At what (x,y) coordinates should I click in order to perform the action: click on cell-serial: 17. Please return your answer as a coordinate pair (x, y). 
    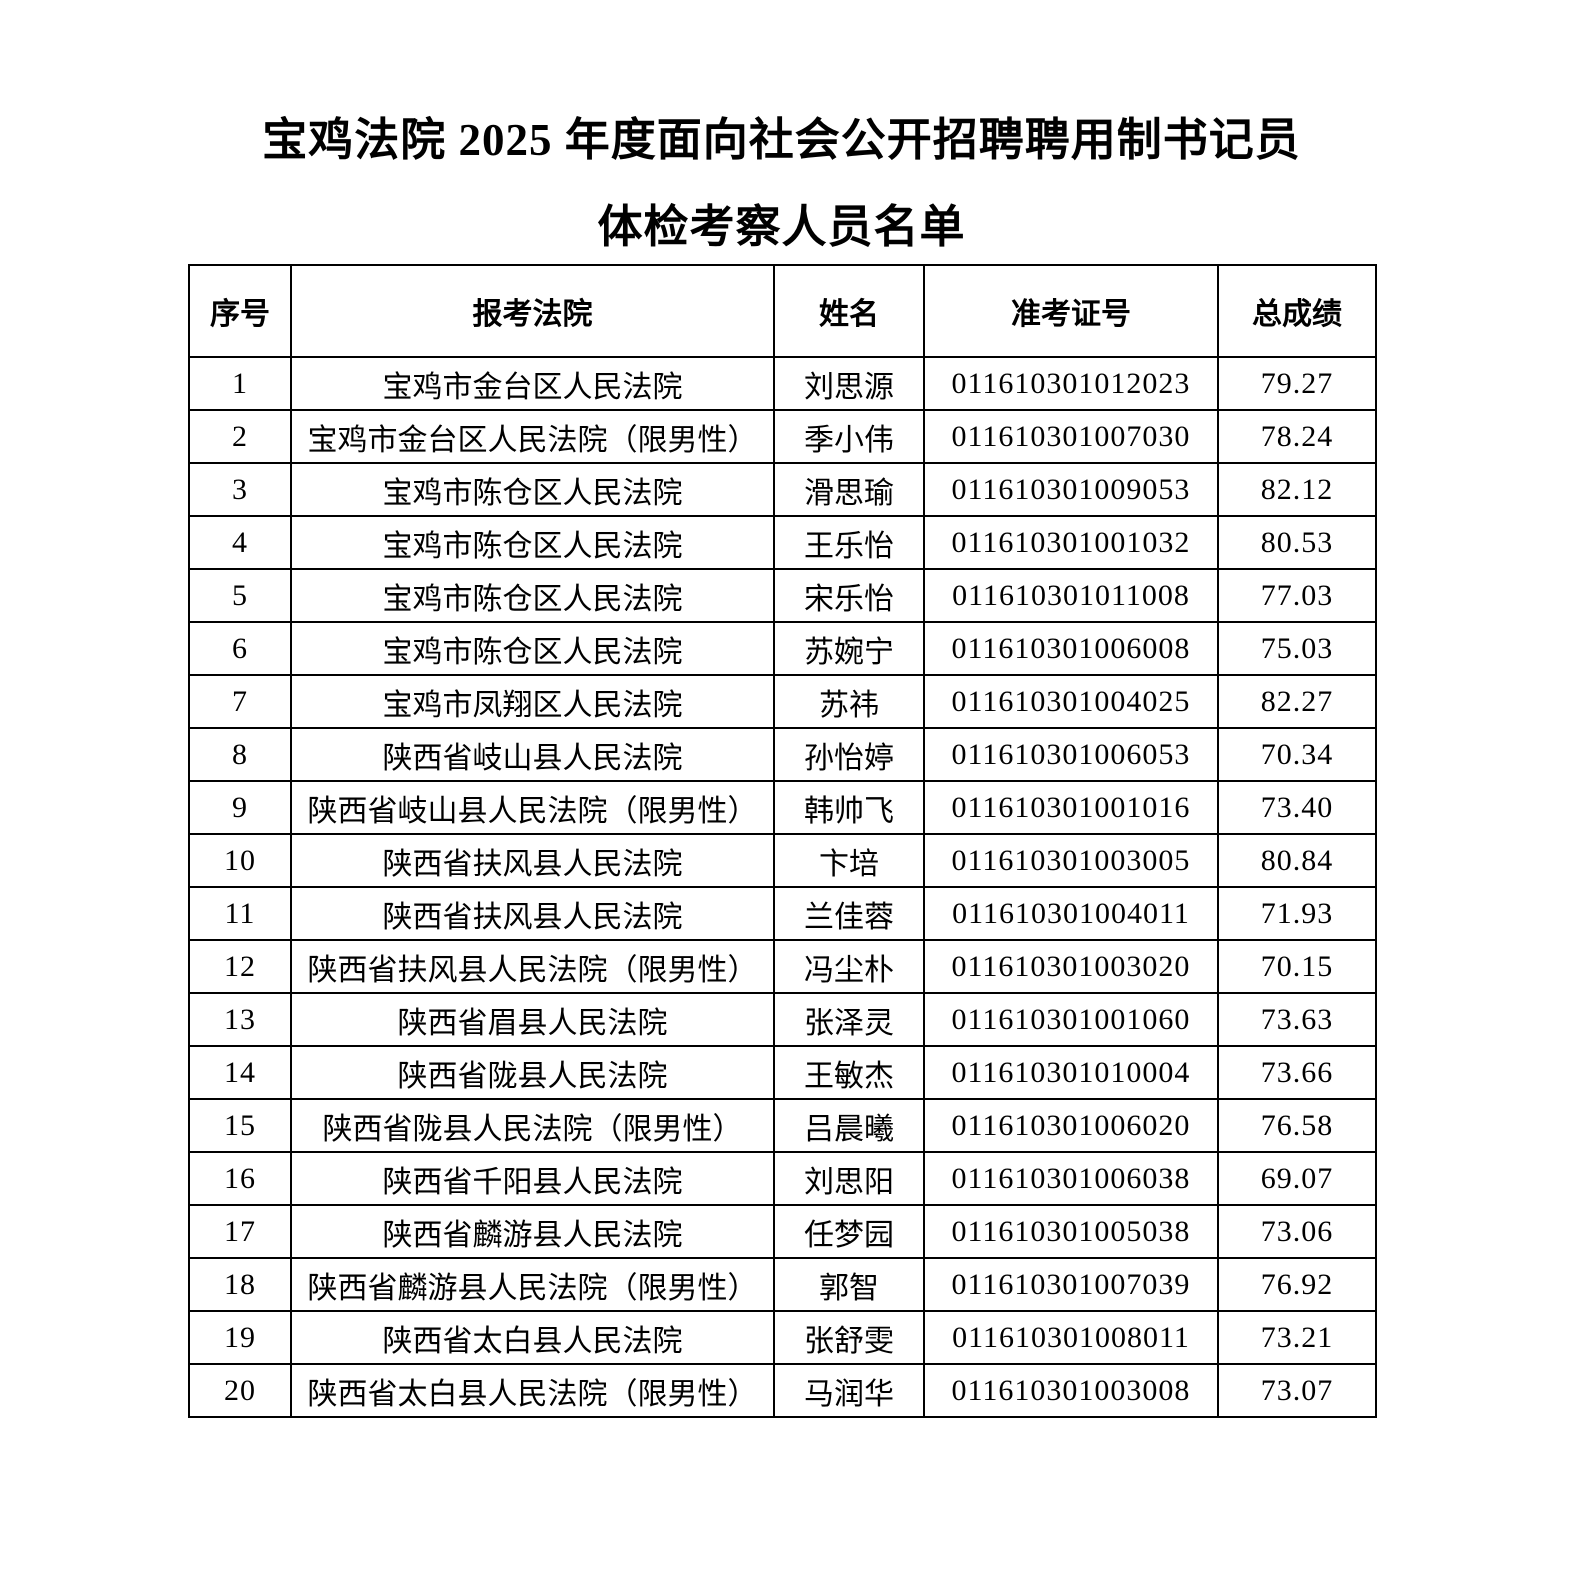
    Looking at the image, I should click on (240, 1231).